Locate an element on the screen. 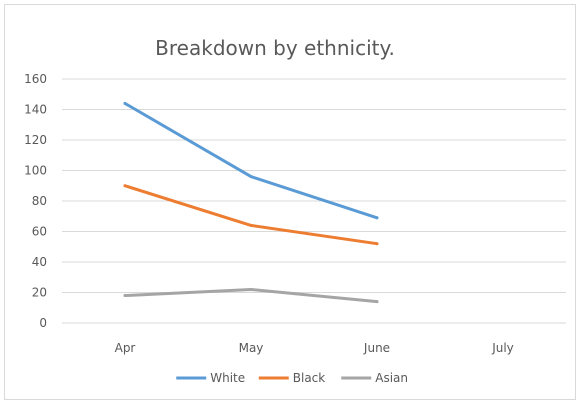 The width and height of the screenshot is (581, 405). legend-item-white: White is located at coordinates (210, 378).